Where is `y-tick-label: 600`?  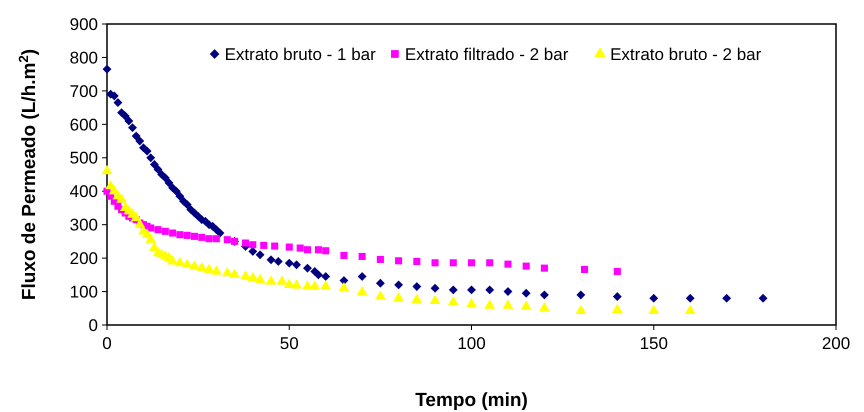 y-tick-label: 600 is located at coordinates (84, 124).